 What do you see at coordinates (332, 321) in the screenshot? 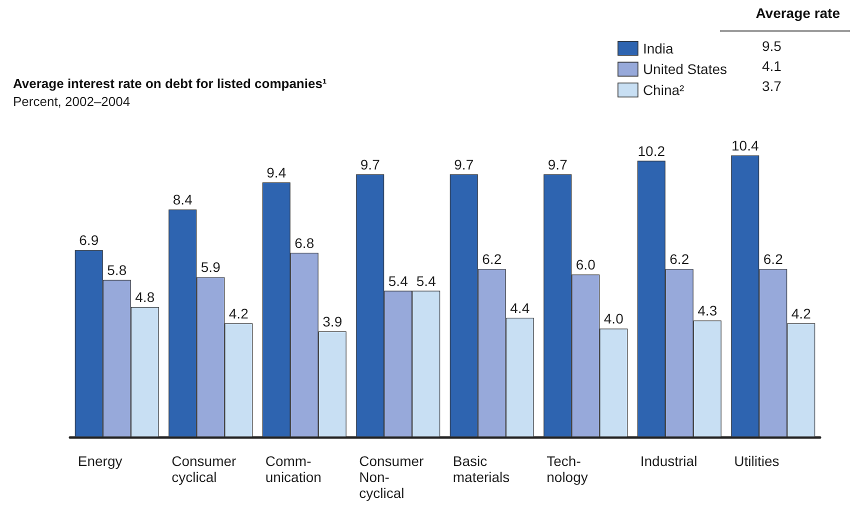
I see `data-label: 3.9` at bounding box center [332, 321].